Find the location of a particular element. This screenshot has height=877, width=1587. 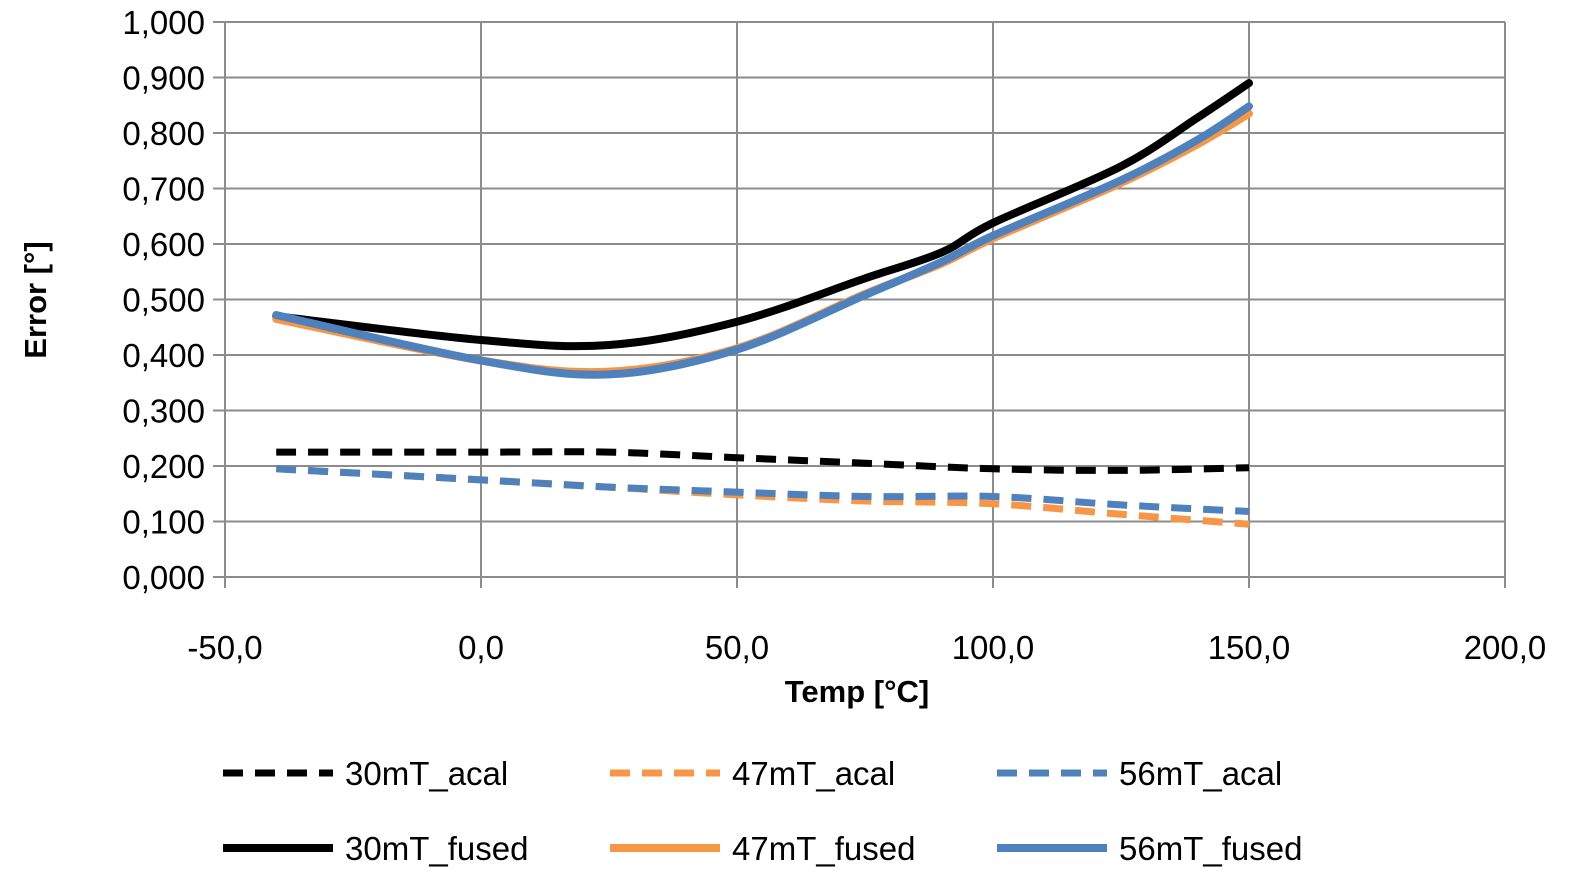

y-tick-label: 1,000 is located at coordinates (163, 22).